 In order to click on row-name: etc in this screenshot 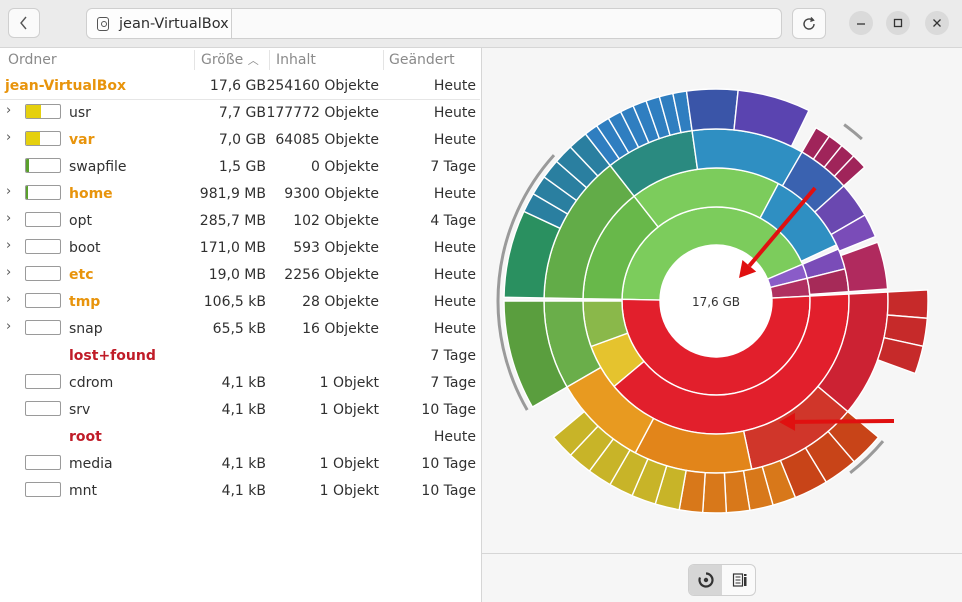, I will do `click(81, 275)`.